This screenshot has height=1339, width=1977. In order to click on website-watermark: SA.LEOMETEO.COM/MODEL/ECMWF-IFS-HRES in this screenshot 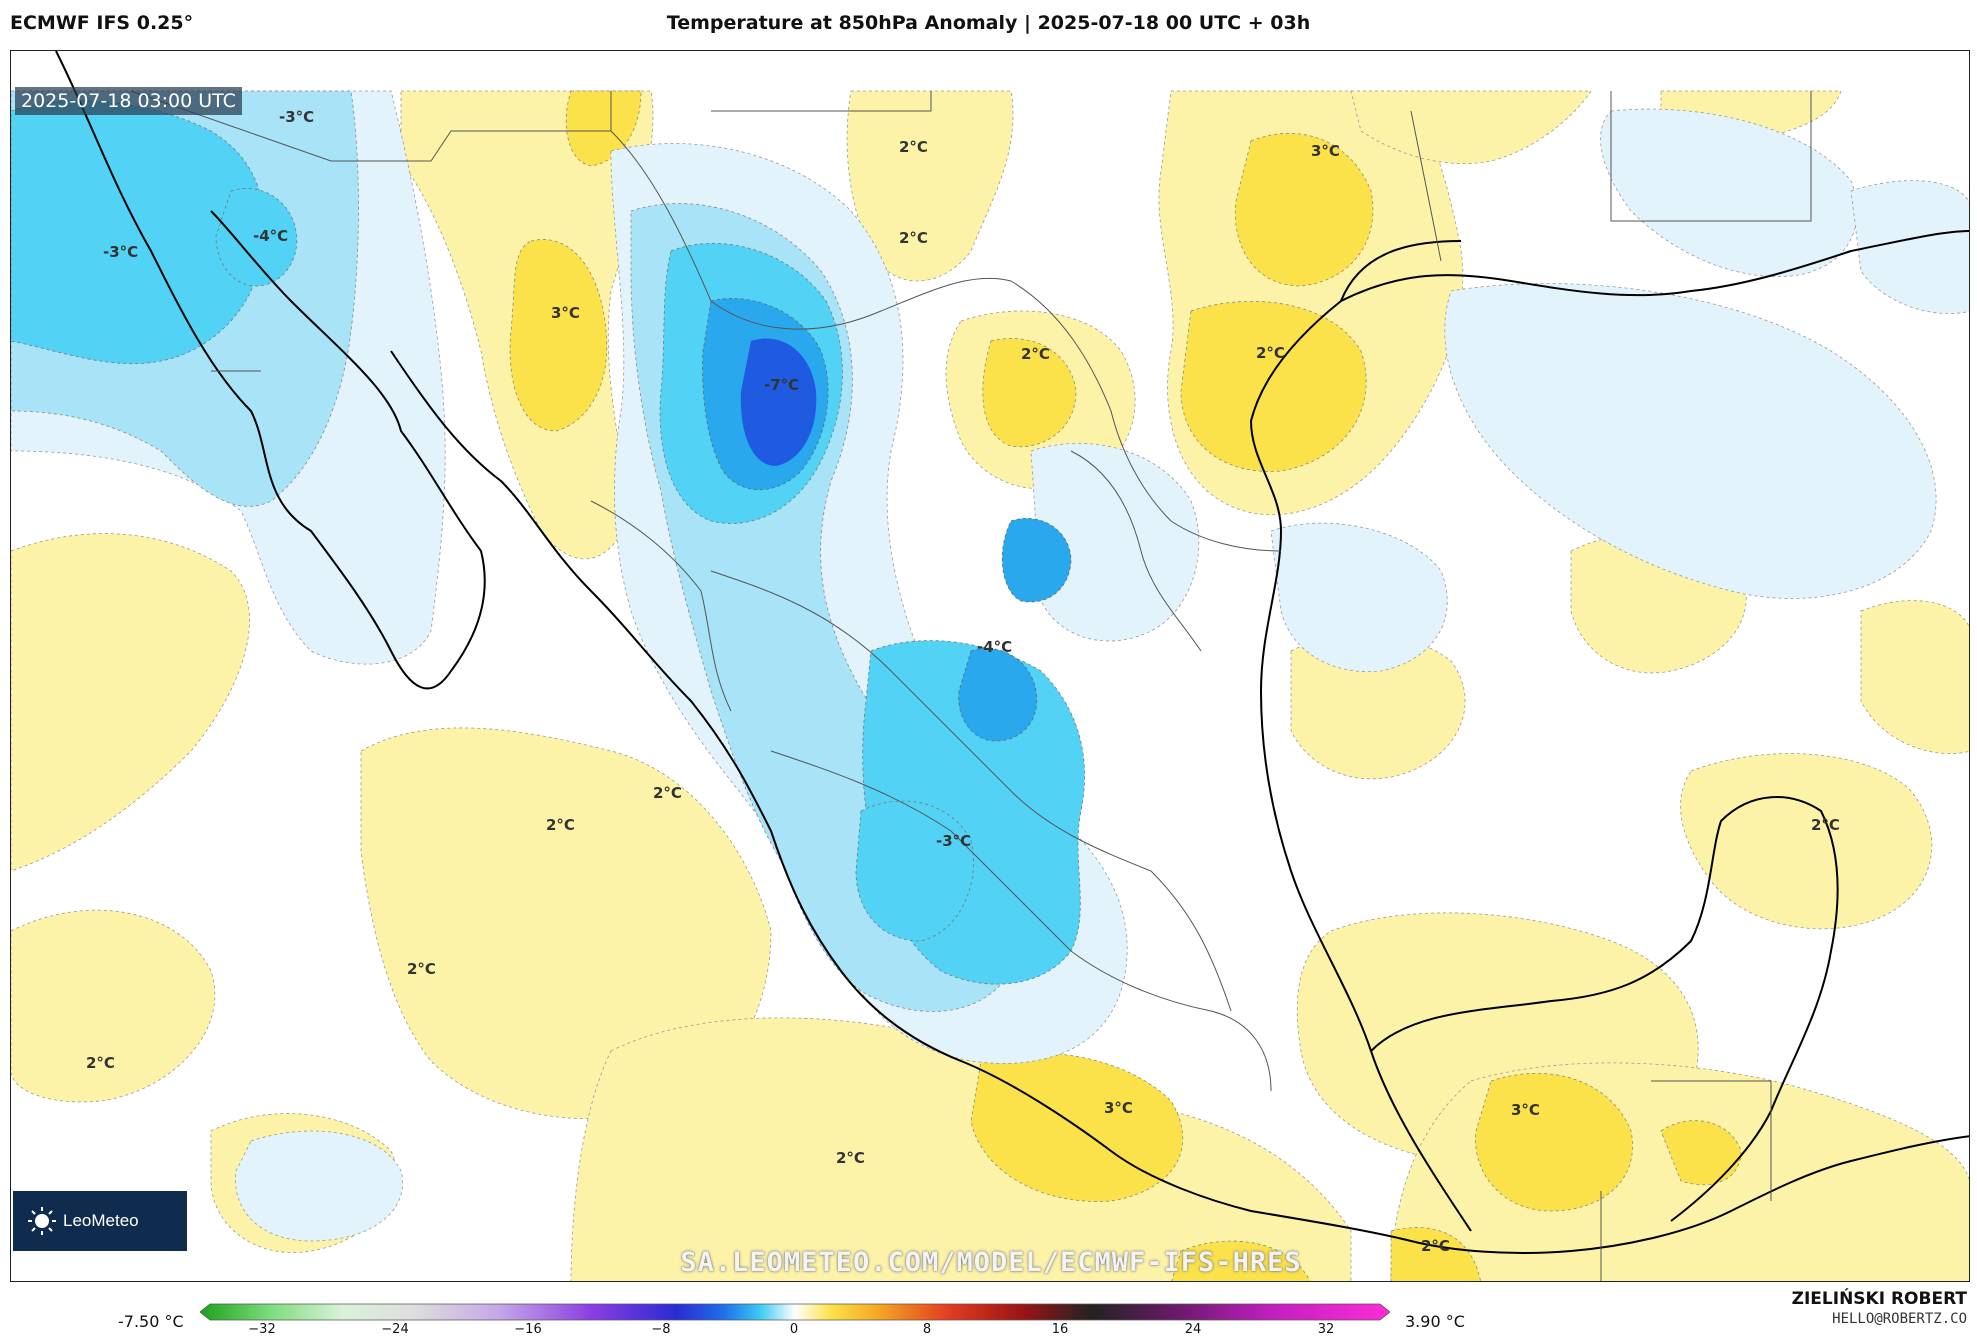, I will do `click(991, 1262)`.